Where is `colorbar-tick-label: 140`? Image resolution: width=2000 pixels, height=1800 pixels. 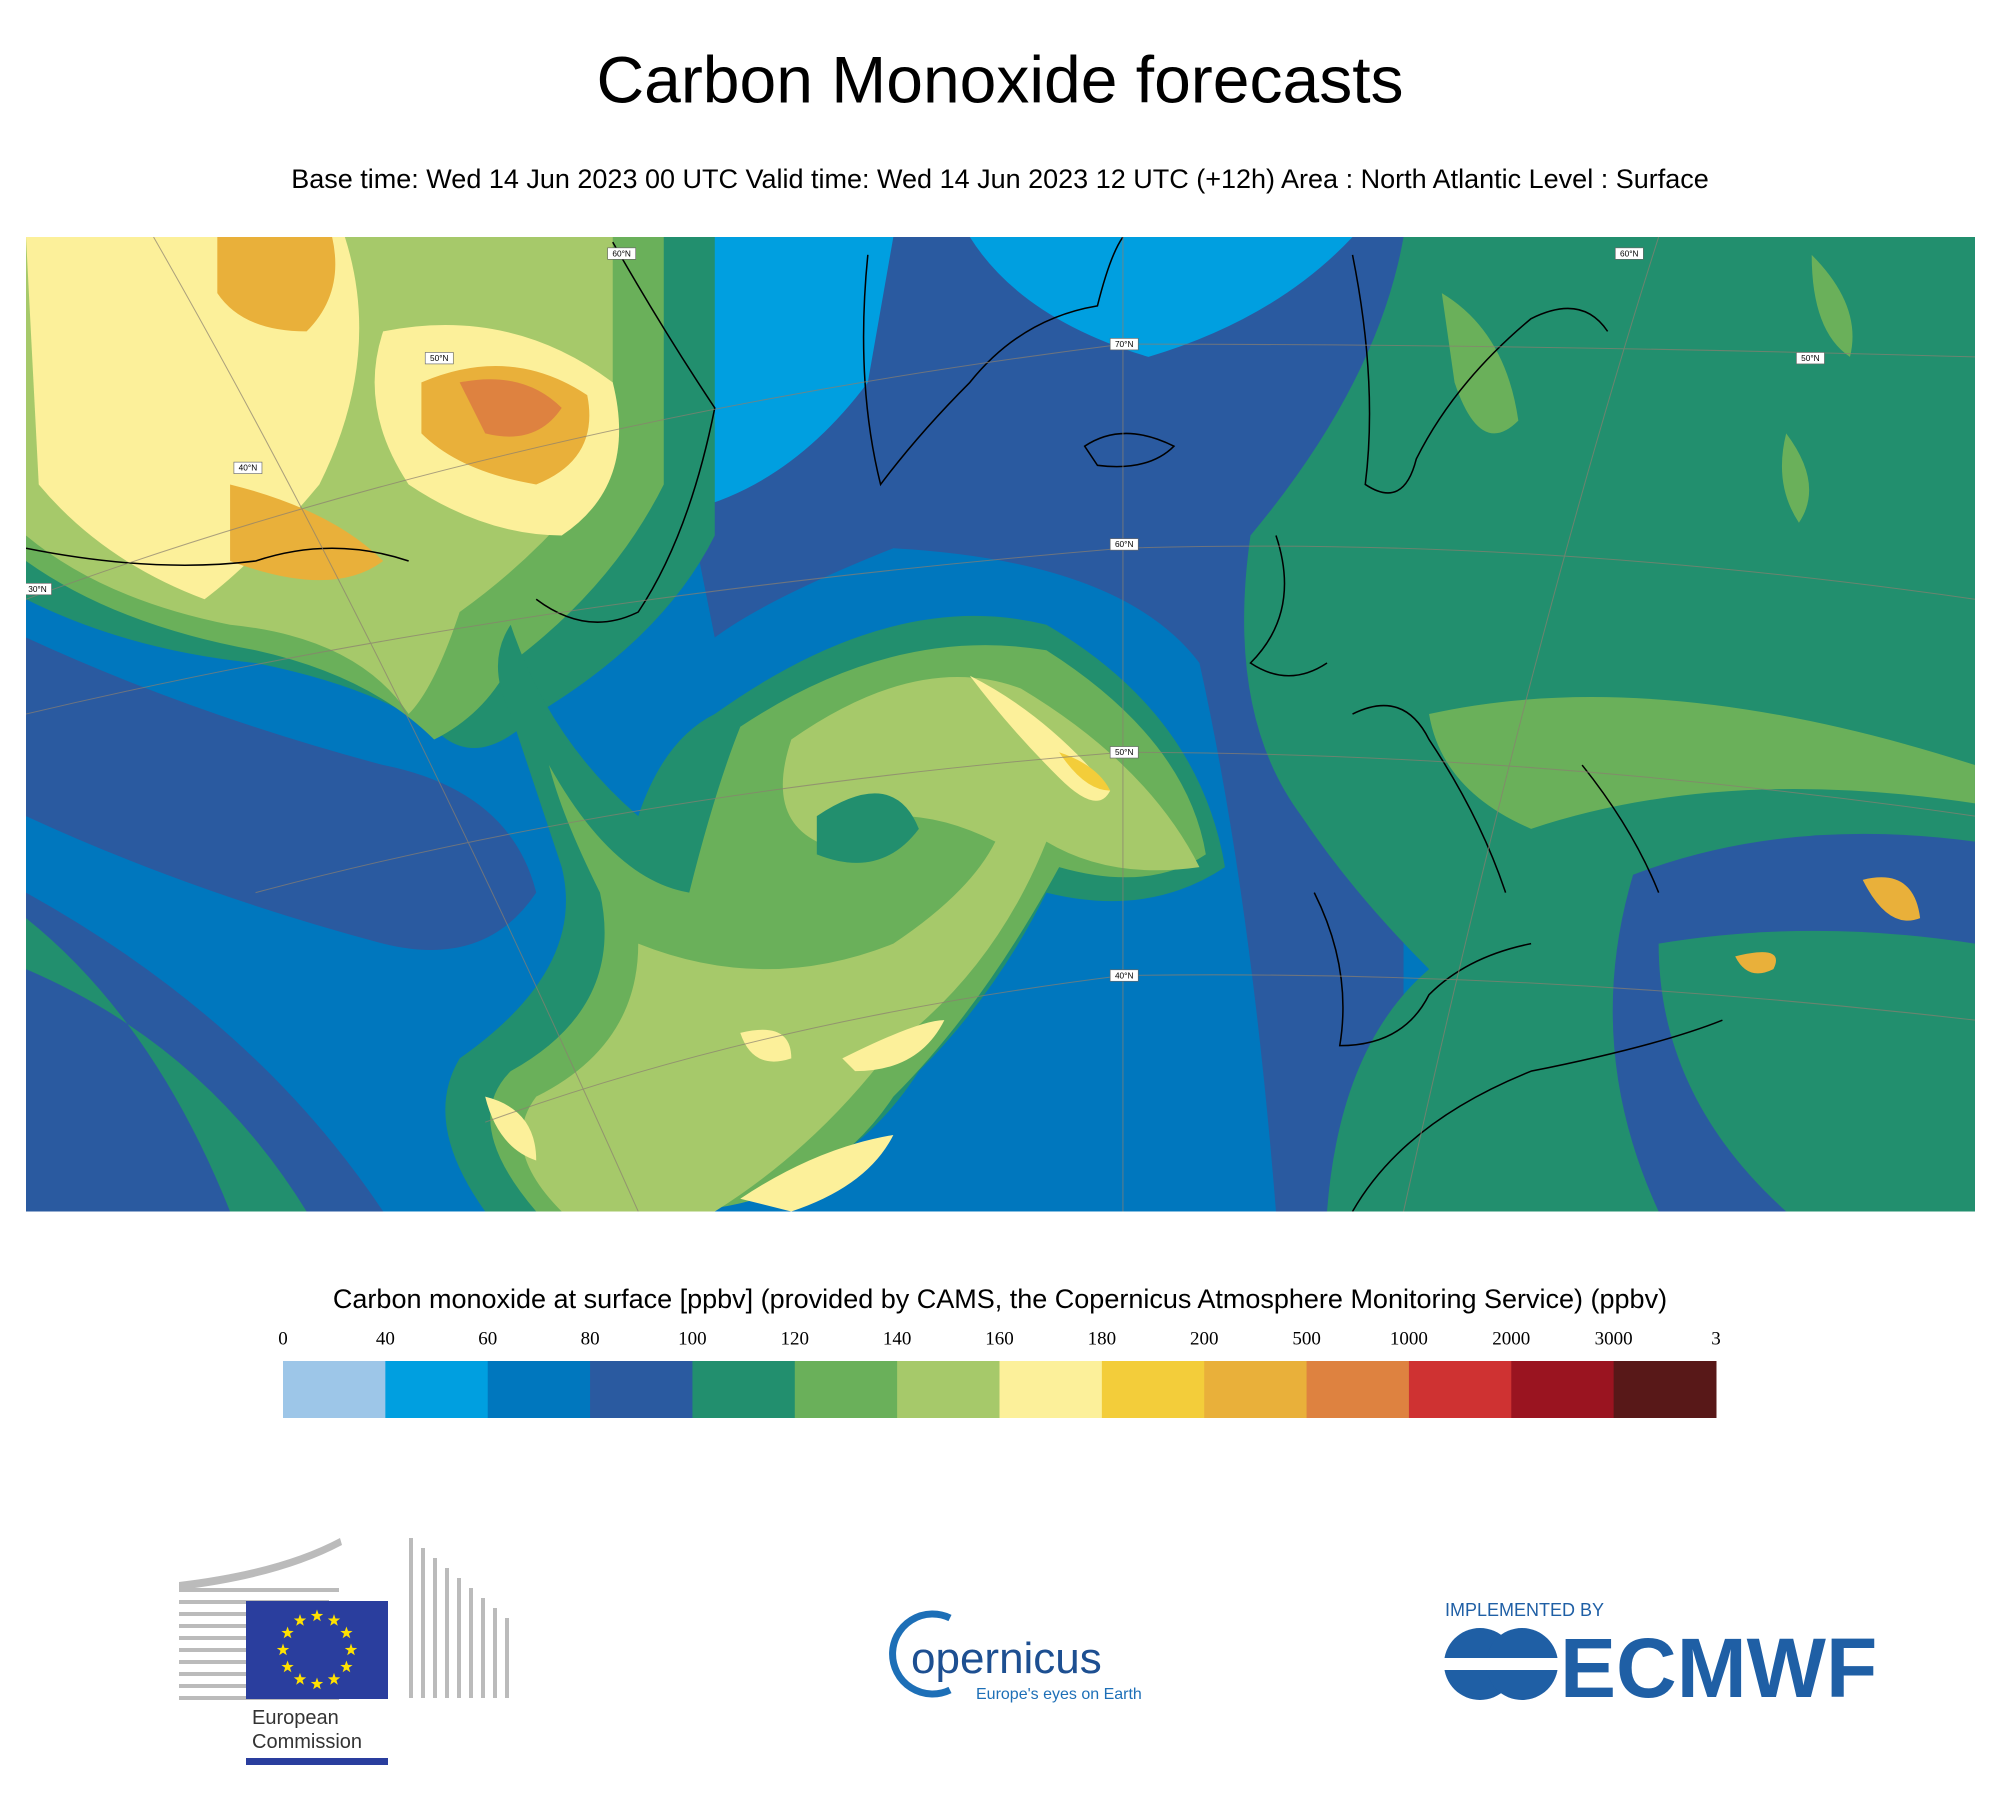
colorbar-tick-label: 140 is located at coordinates (897, 1338).